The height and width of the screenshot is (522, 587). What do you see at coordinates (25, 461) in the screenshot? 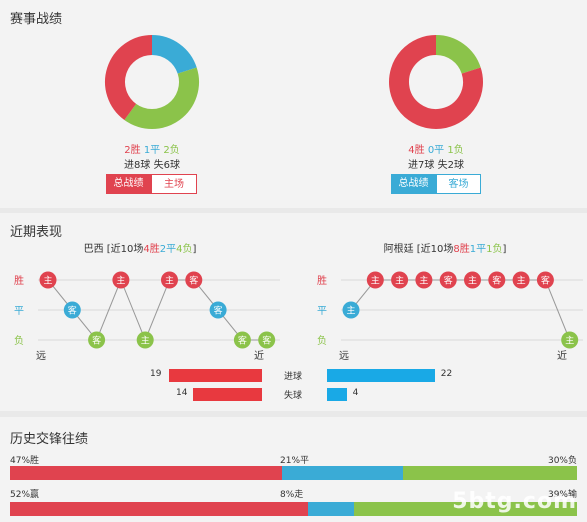
I see `history-row1-left-label: 47%胜` at bounding box center [25, 461].